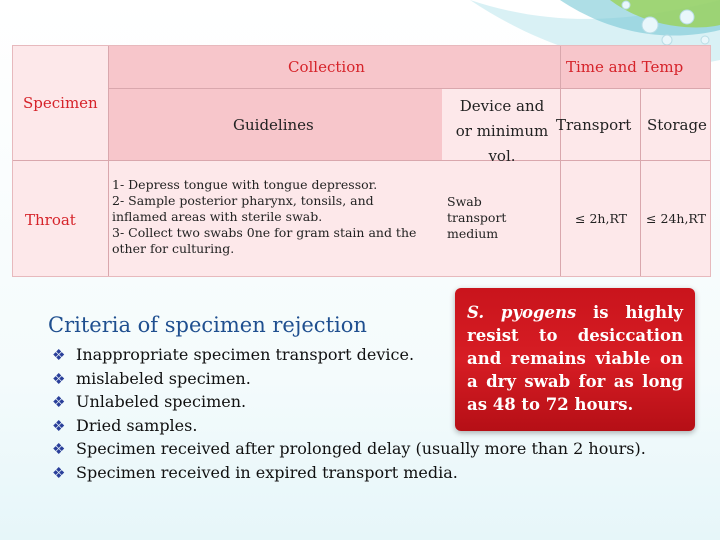 This screenshot has width=720, height=540. What do you see at coordinates (625, 67) in the screenshot?
I see `header-time-temp: Time and Temp` at bounding box center [625, 67].